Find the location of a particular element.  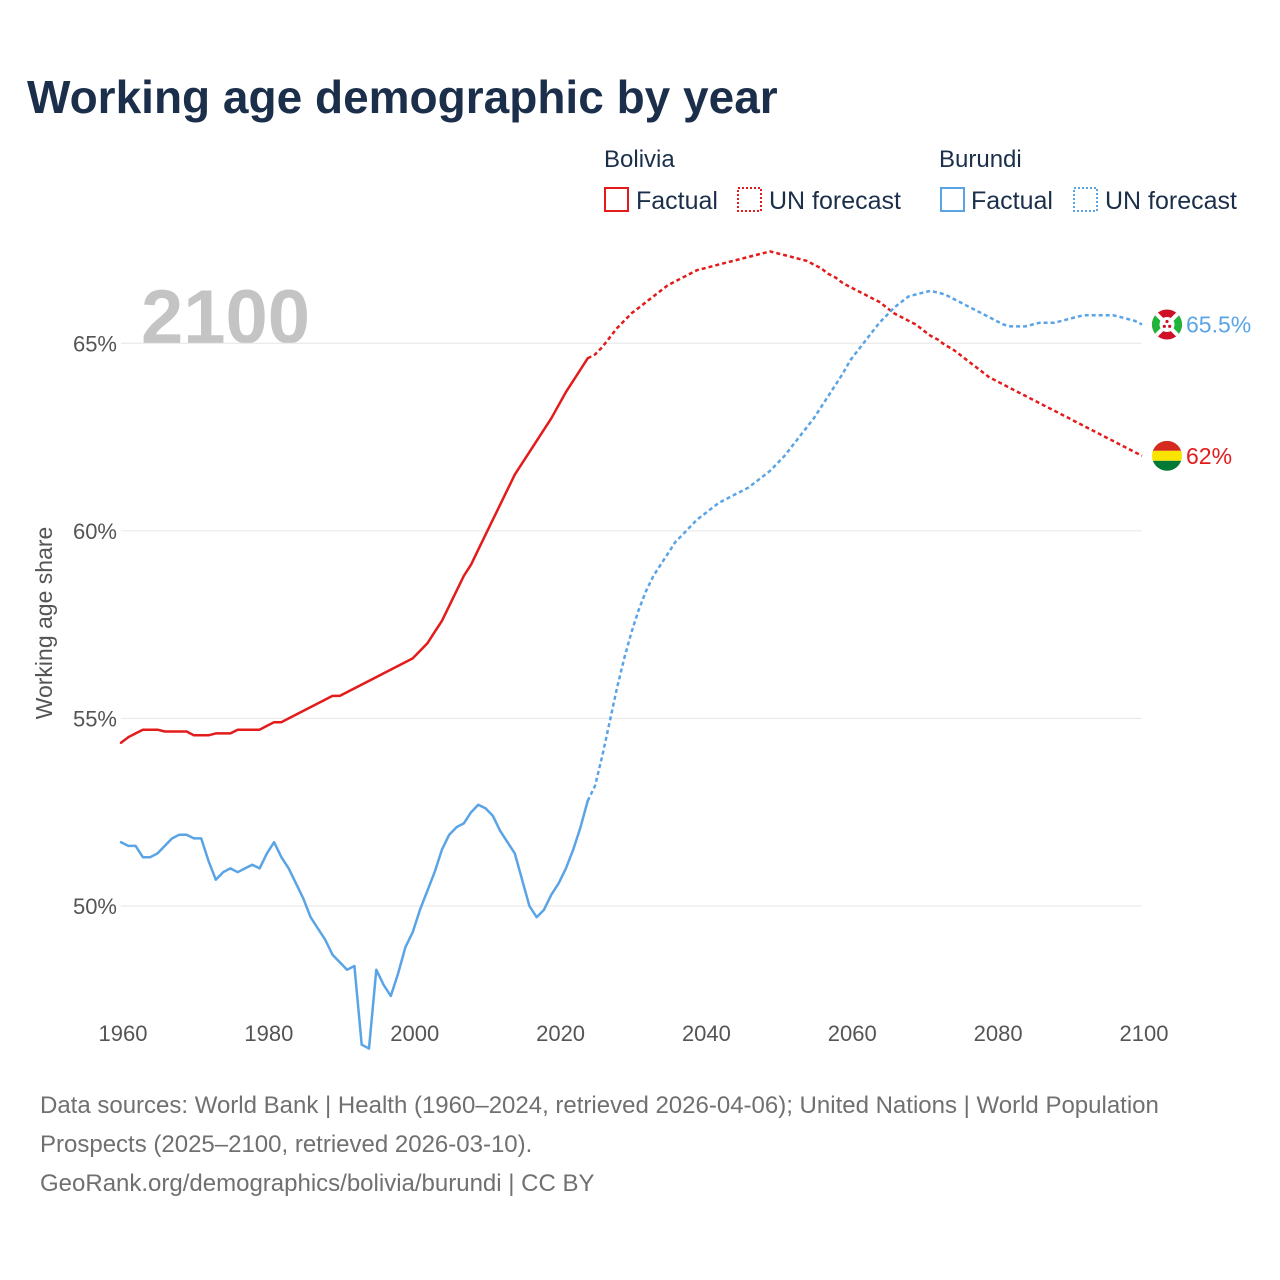

y-tick-label: 50% is located at coordinates (95, 906).